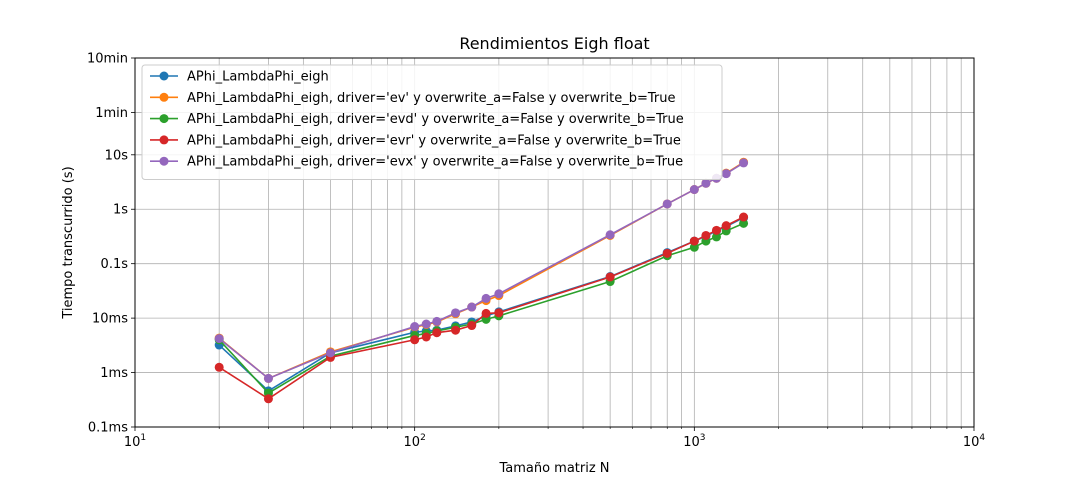 This screenshot has width=1082, height=480. What do you see at coordinates (68, 242) in the screenshot?
I see `y-axis-label: Tiempo transcurrido (s)` at bounding box center [68, 242].